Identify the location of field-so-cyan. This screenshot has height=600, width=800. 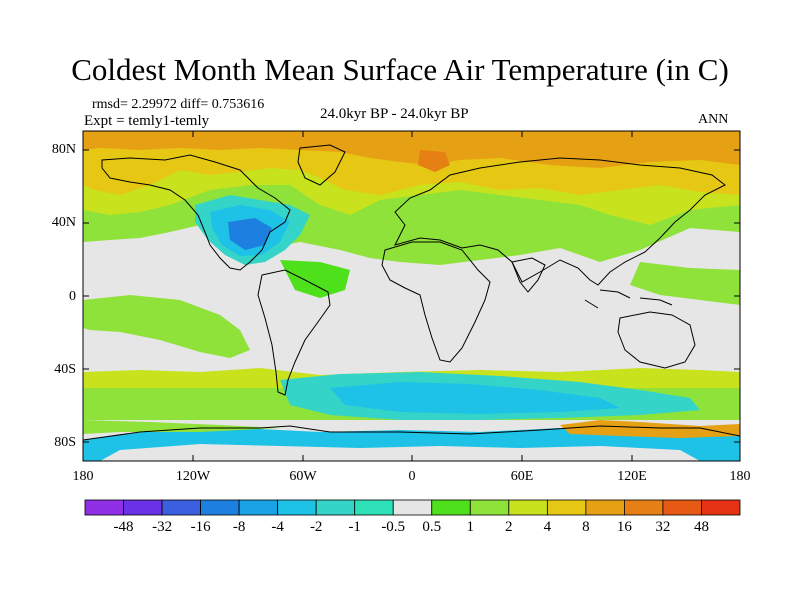
(475, 398).